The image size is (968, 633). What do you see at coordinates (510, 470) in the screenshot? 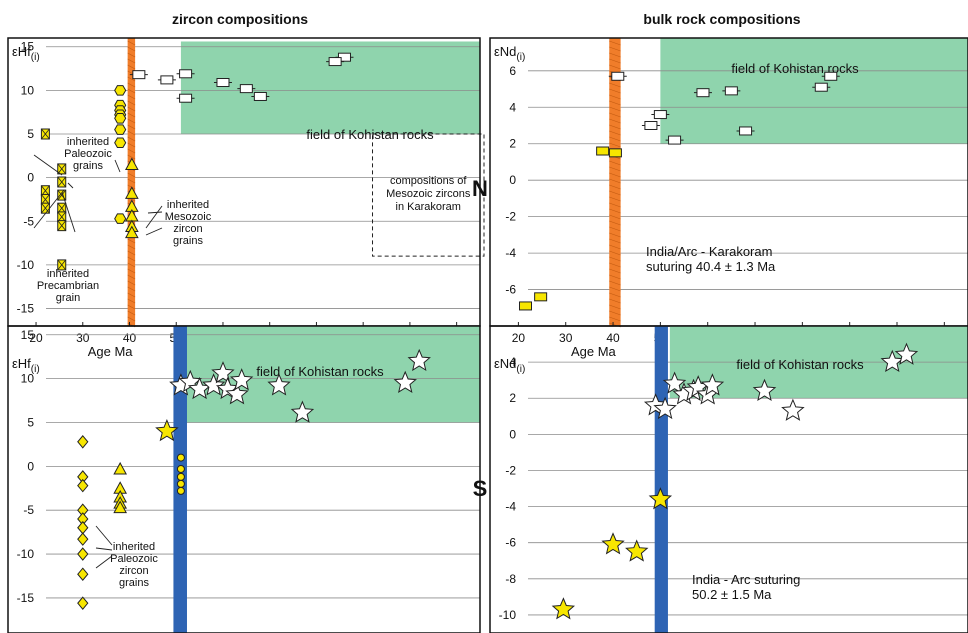
I see `y-tick-label: -2` at bounding box center [510, 470].